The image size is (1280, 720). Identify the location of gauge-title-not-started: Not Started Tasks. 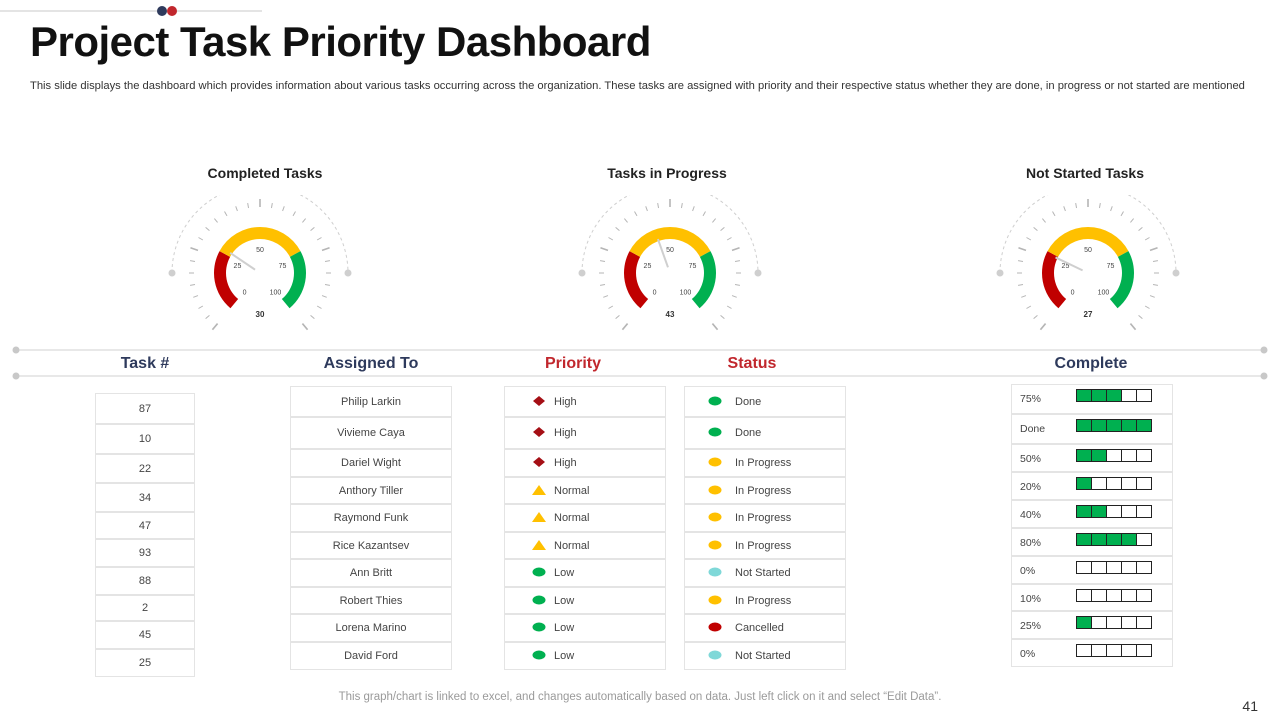
(1085, 173).